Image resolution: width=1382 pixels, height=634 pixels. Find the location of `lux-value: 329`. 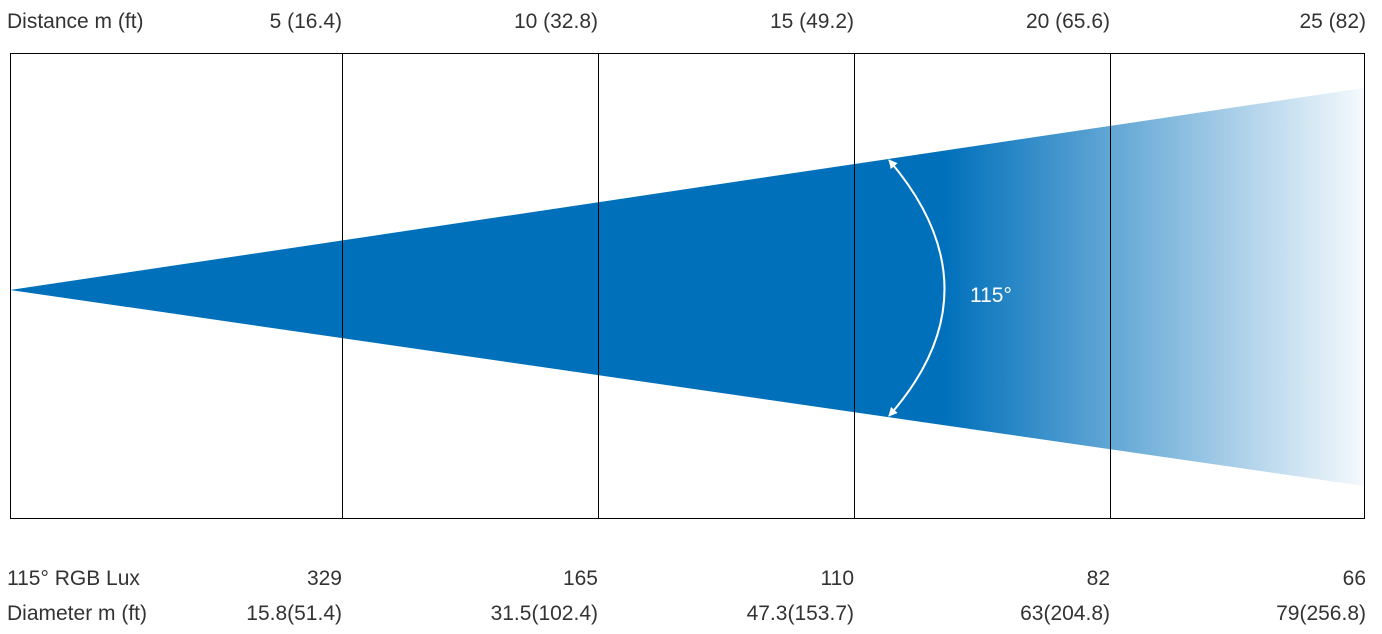

lux-value: 329 is located at coordinates (324, 578).